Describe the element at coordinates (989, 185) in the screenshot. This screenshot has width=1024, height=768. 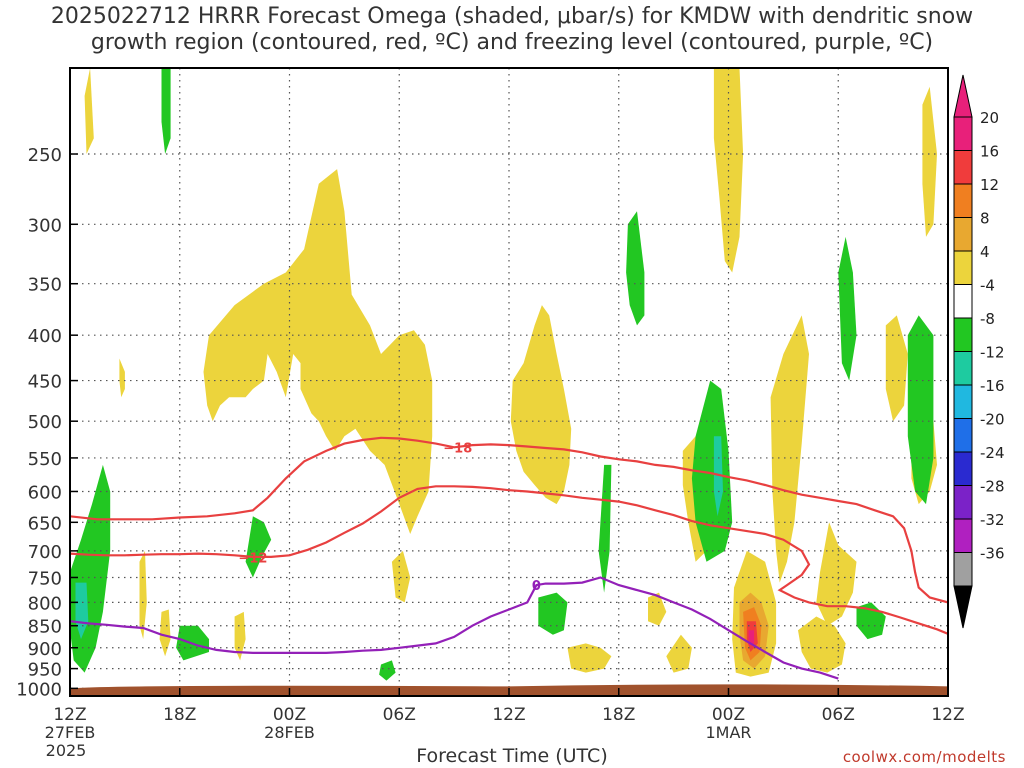
I see `colorbar-label-2: 12` at that location.